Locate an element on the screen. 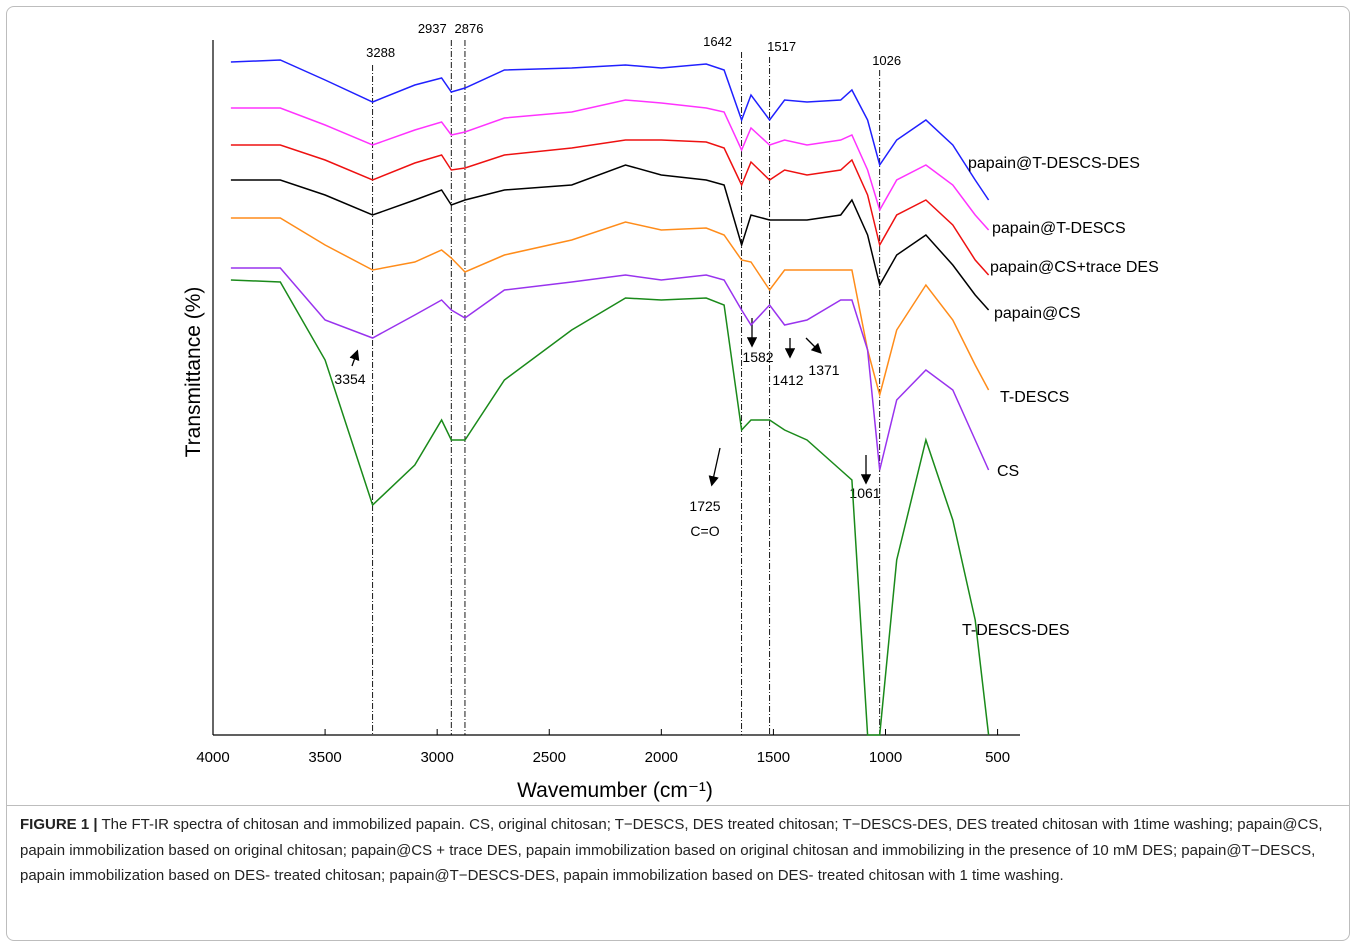  annotation: 3354 is located at coordinates (349, 379).